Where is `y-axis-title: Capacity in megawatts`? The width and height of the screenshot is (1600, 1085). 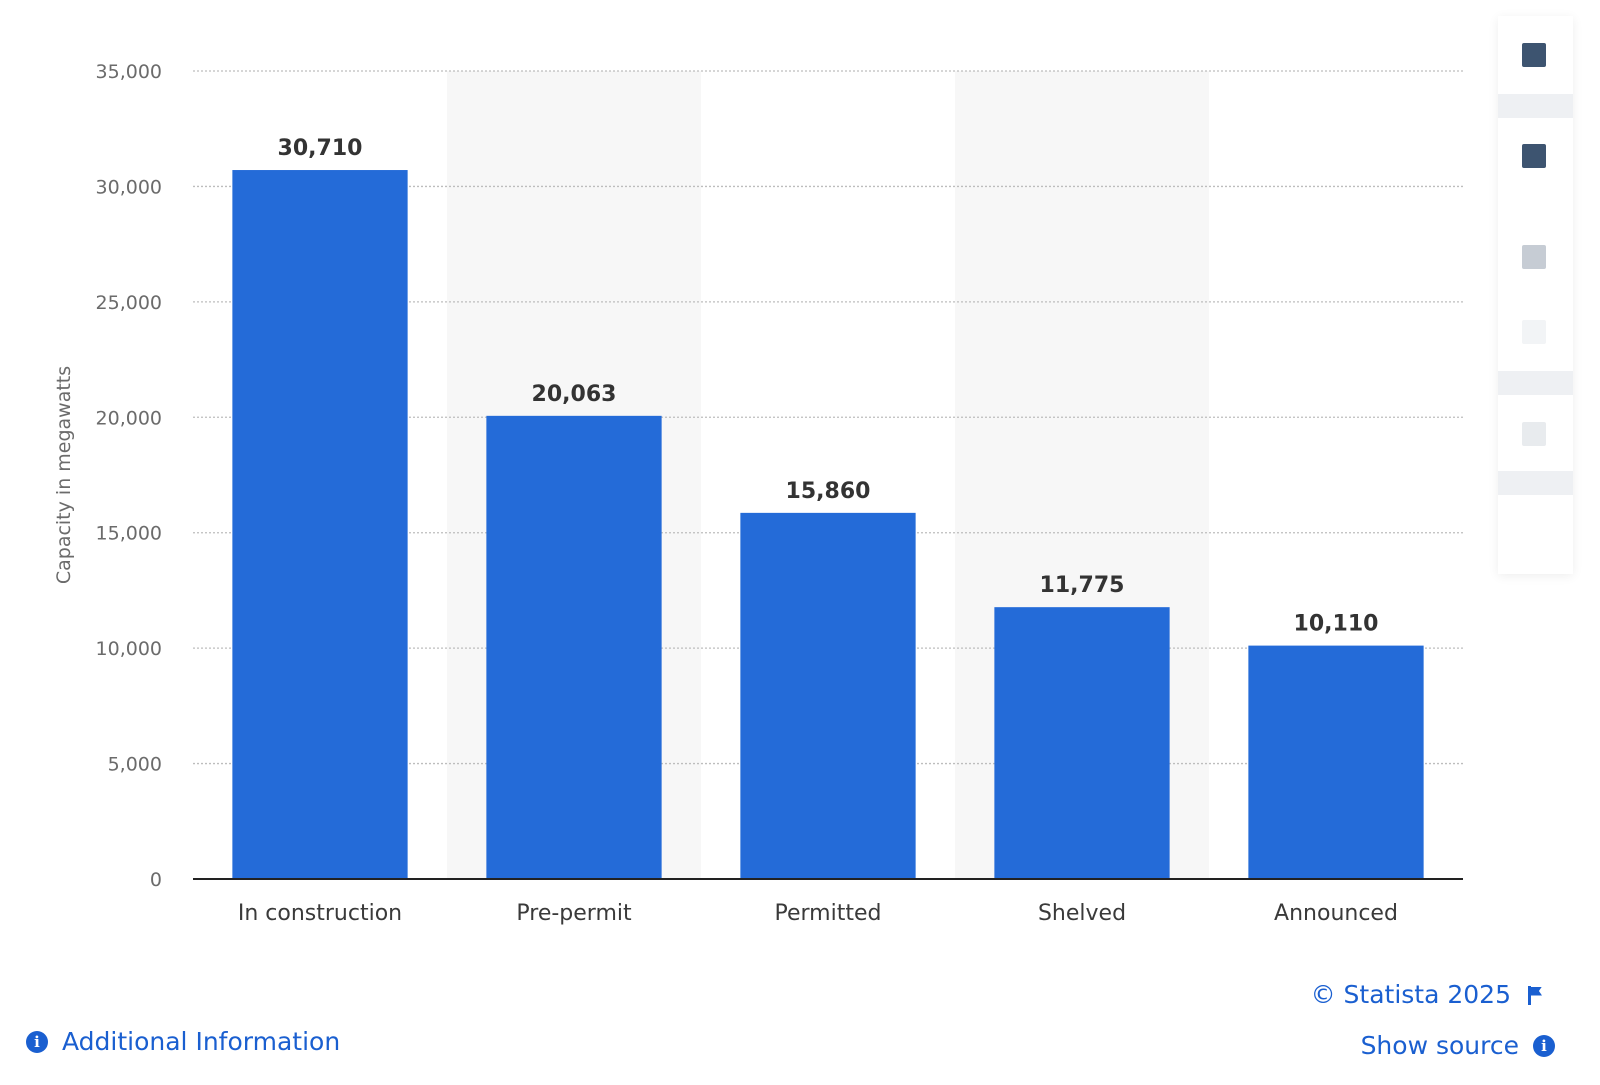 y-axis-title: Capacity in megawatts is located at coordinates (64, 475).